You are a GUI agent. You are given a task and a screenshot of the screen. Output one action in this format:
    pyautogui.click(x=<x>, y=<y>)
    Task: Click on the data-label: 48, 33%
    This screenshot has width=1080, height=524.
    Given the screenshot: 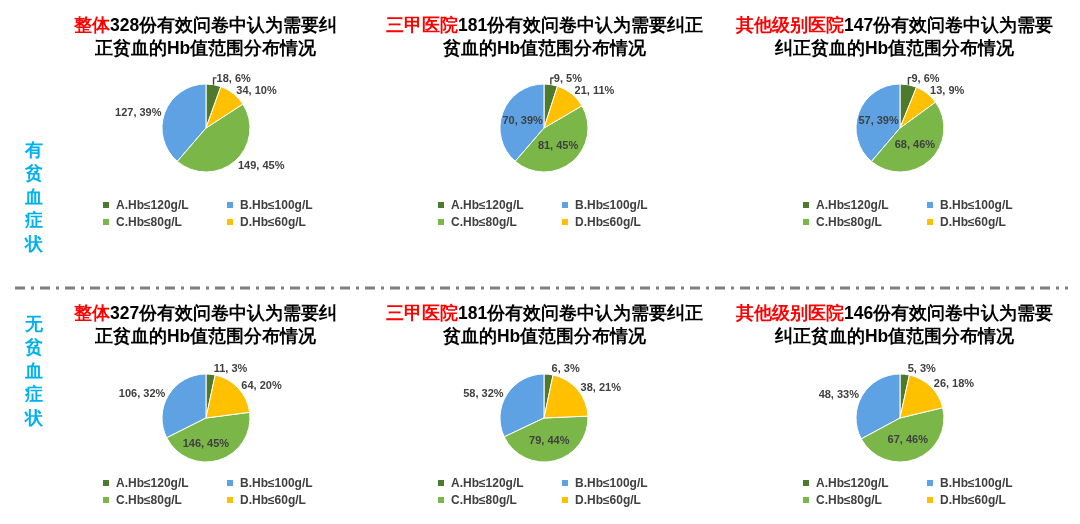 What is the action you would take?
    pyautogui.click(x=839, y=393)
    